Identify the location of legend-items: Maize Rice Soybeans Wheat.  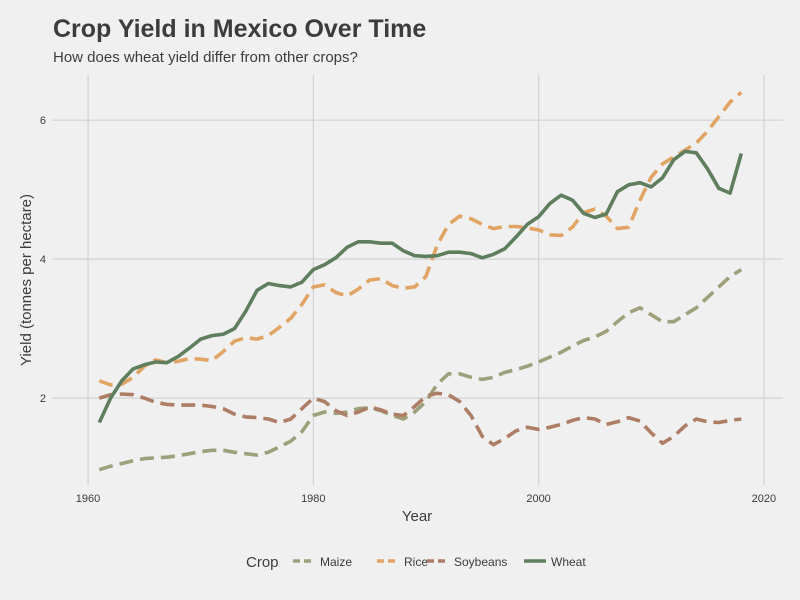
(439, 562).